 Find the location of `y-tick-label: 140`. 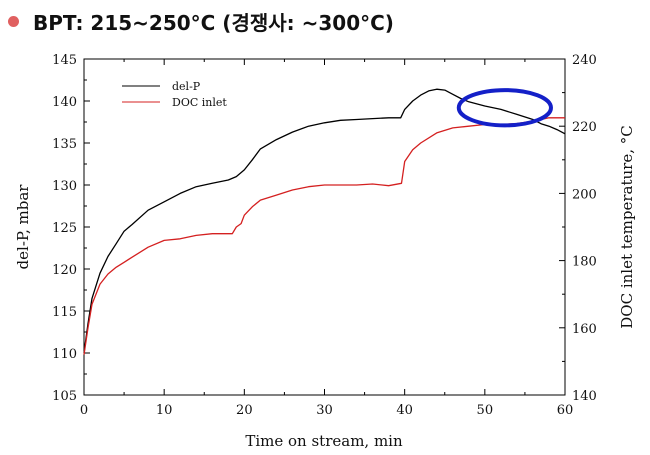

y-tick-label: 140 is located at coordinates (64, 102).